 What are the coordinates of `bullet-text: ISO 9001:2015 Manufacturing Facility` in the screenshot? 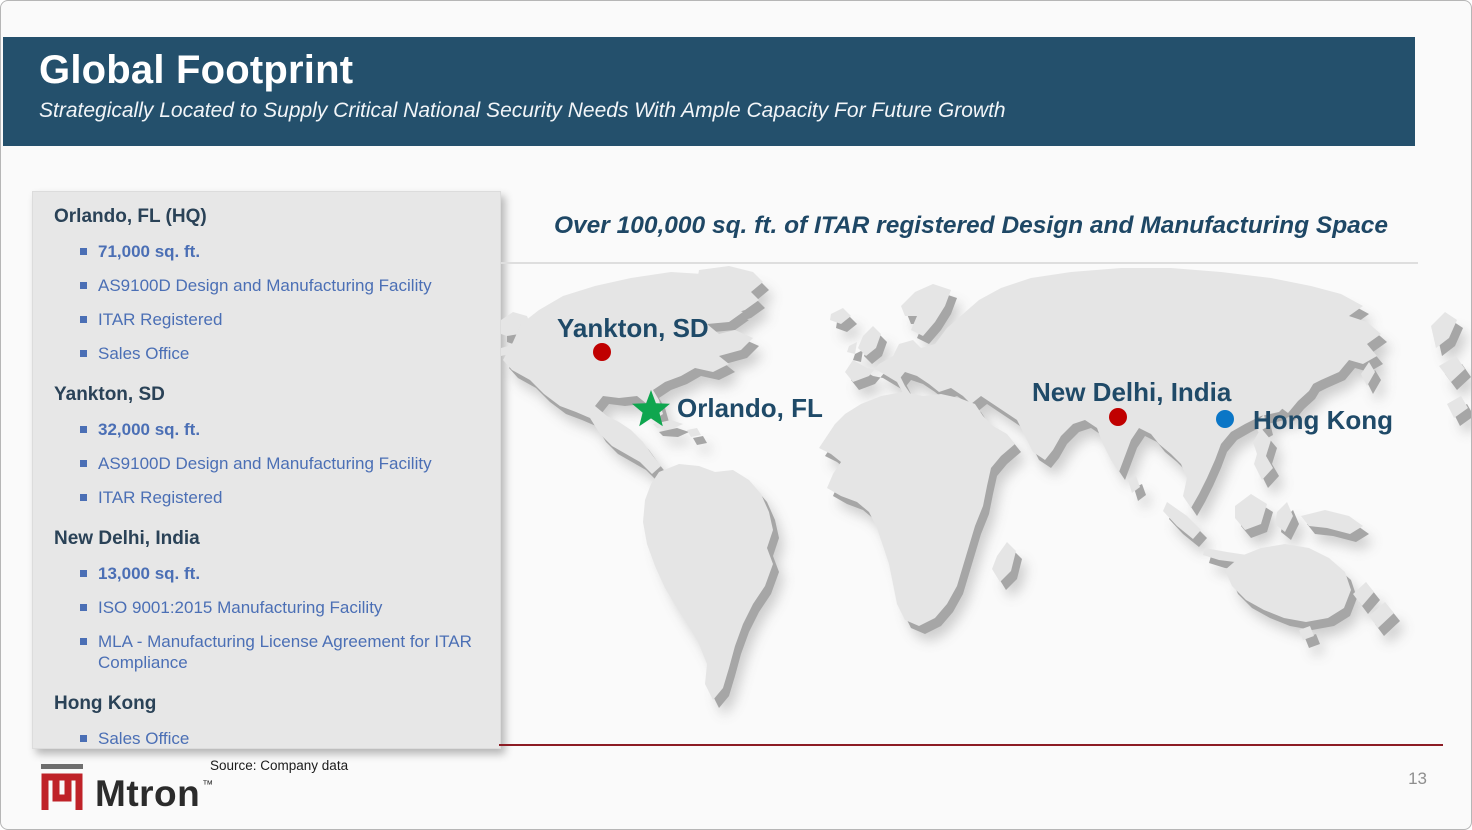 It's located at (240, 607).